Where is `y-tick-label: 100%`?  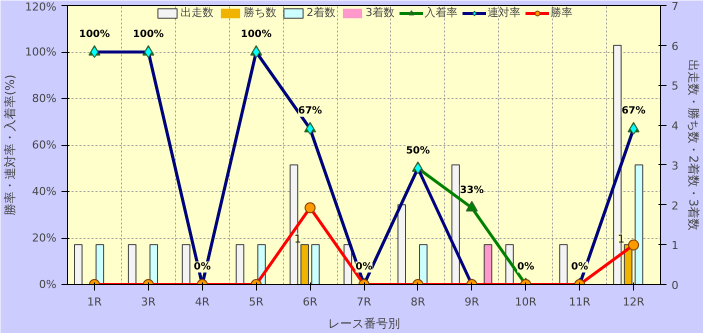 y-tick-label: 100% is located at coordinates (41, 52).